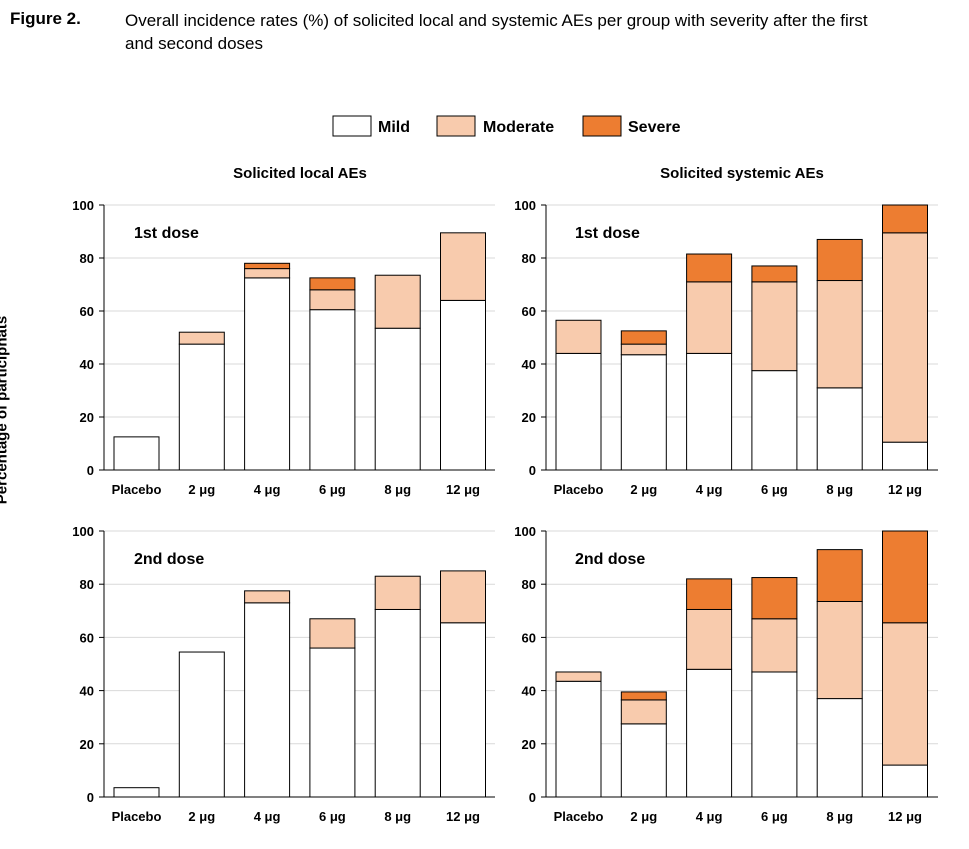 This screenshot has height=849, width=969. What do you see at coordinates (463, 816) in the screenshot?
I see `local-2nd-dose-x-tick-label: 12 μg` at bounding box center [463, 816].